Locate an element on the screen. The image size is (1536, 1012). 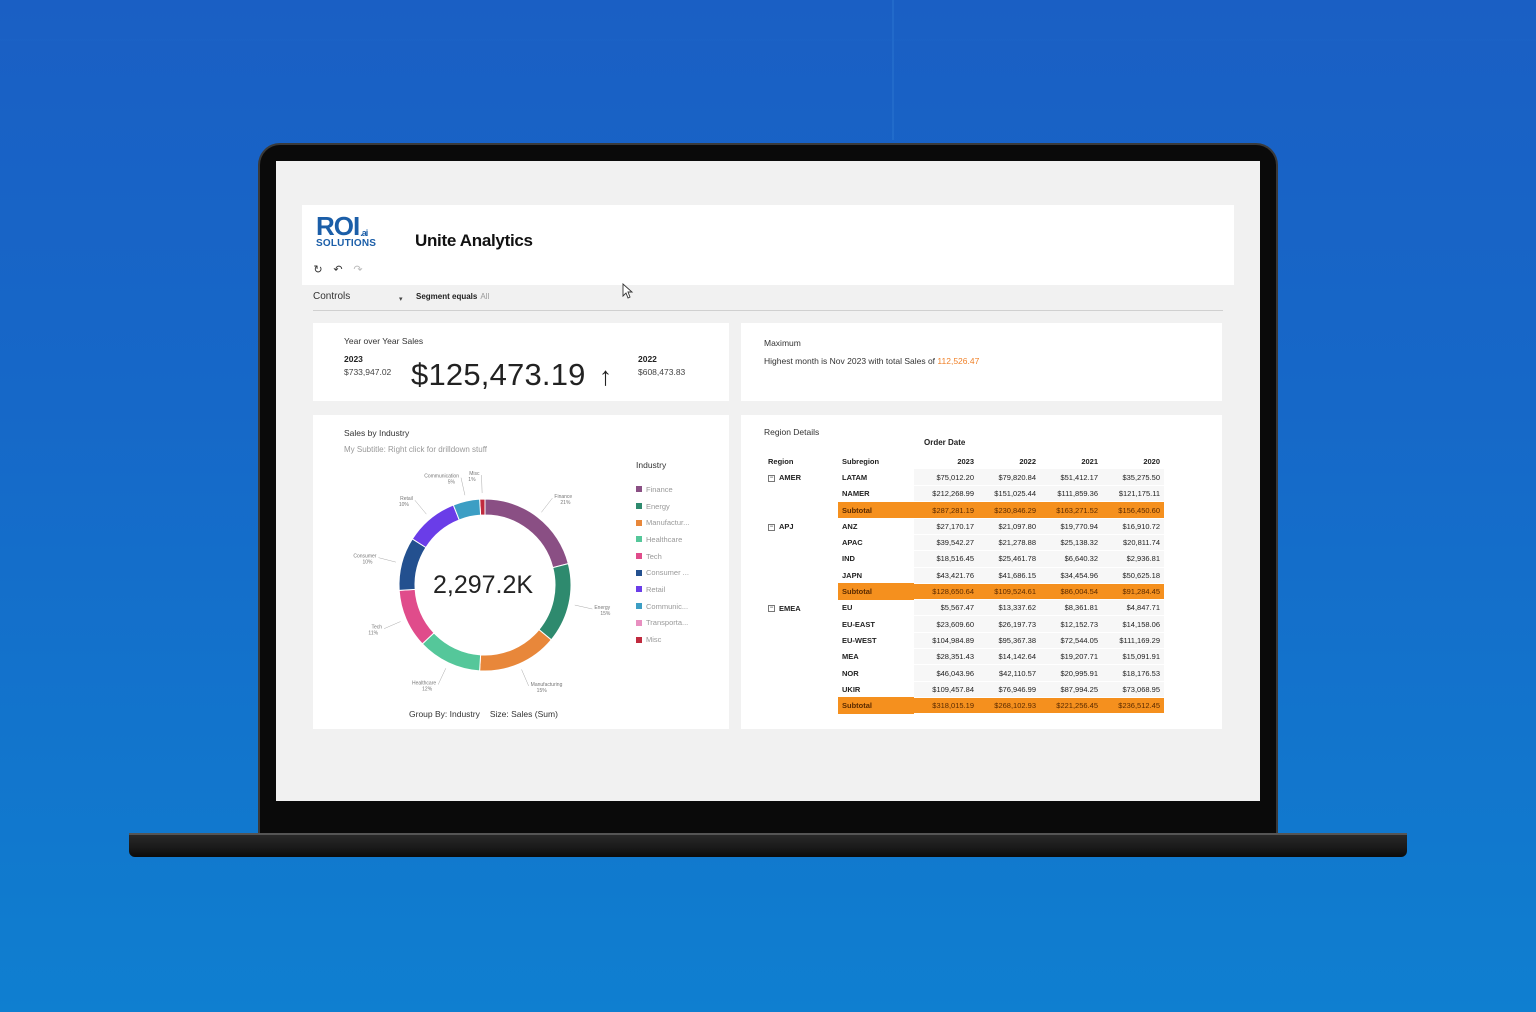
leader-line is located at coordinates (442, 676).